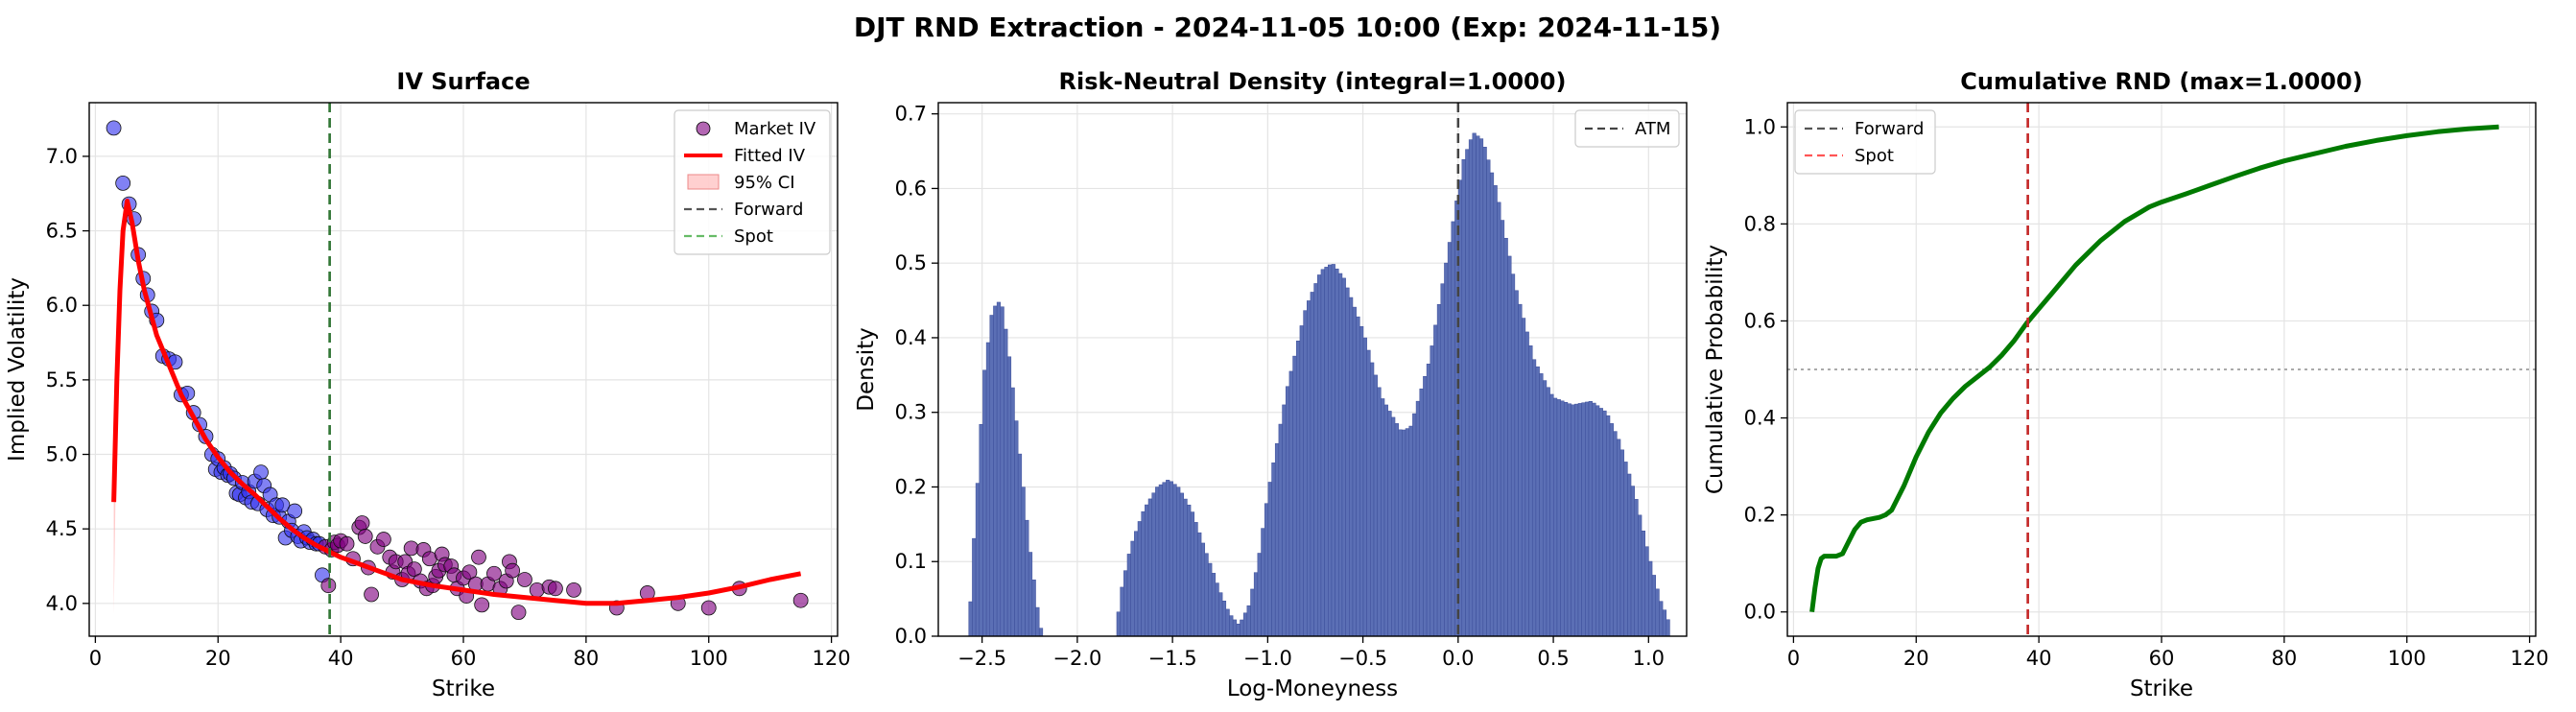  Describe the element at coordinates (704, 182) in the screenshot. I see `legend-patch` at that location.